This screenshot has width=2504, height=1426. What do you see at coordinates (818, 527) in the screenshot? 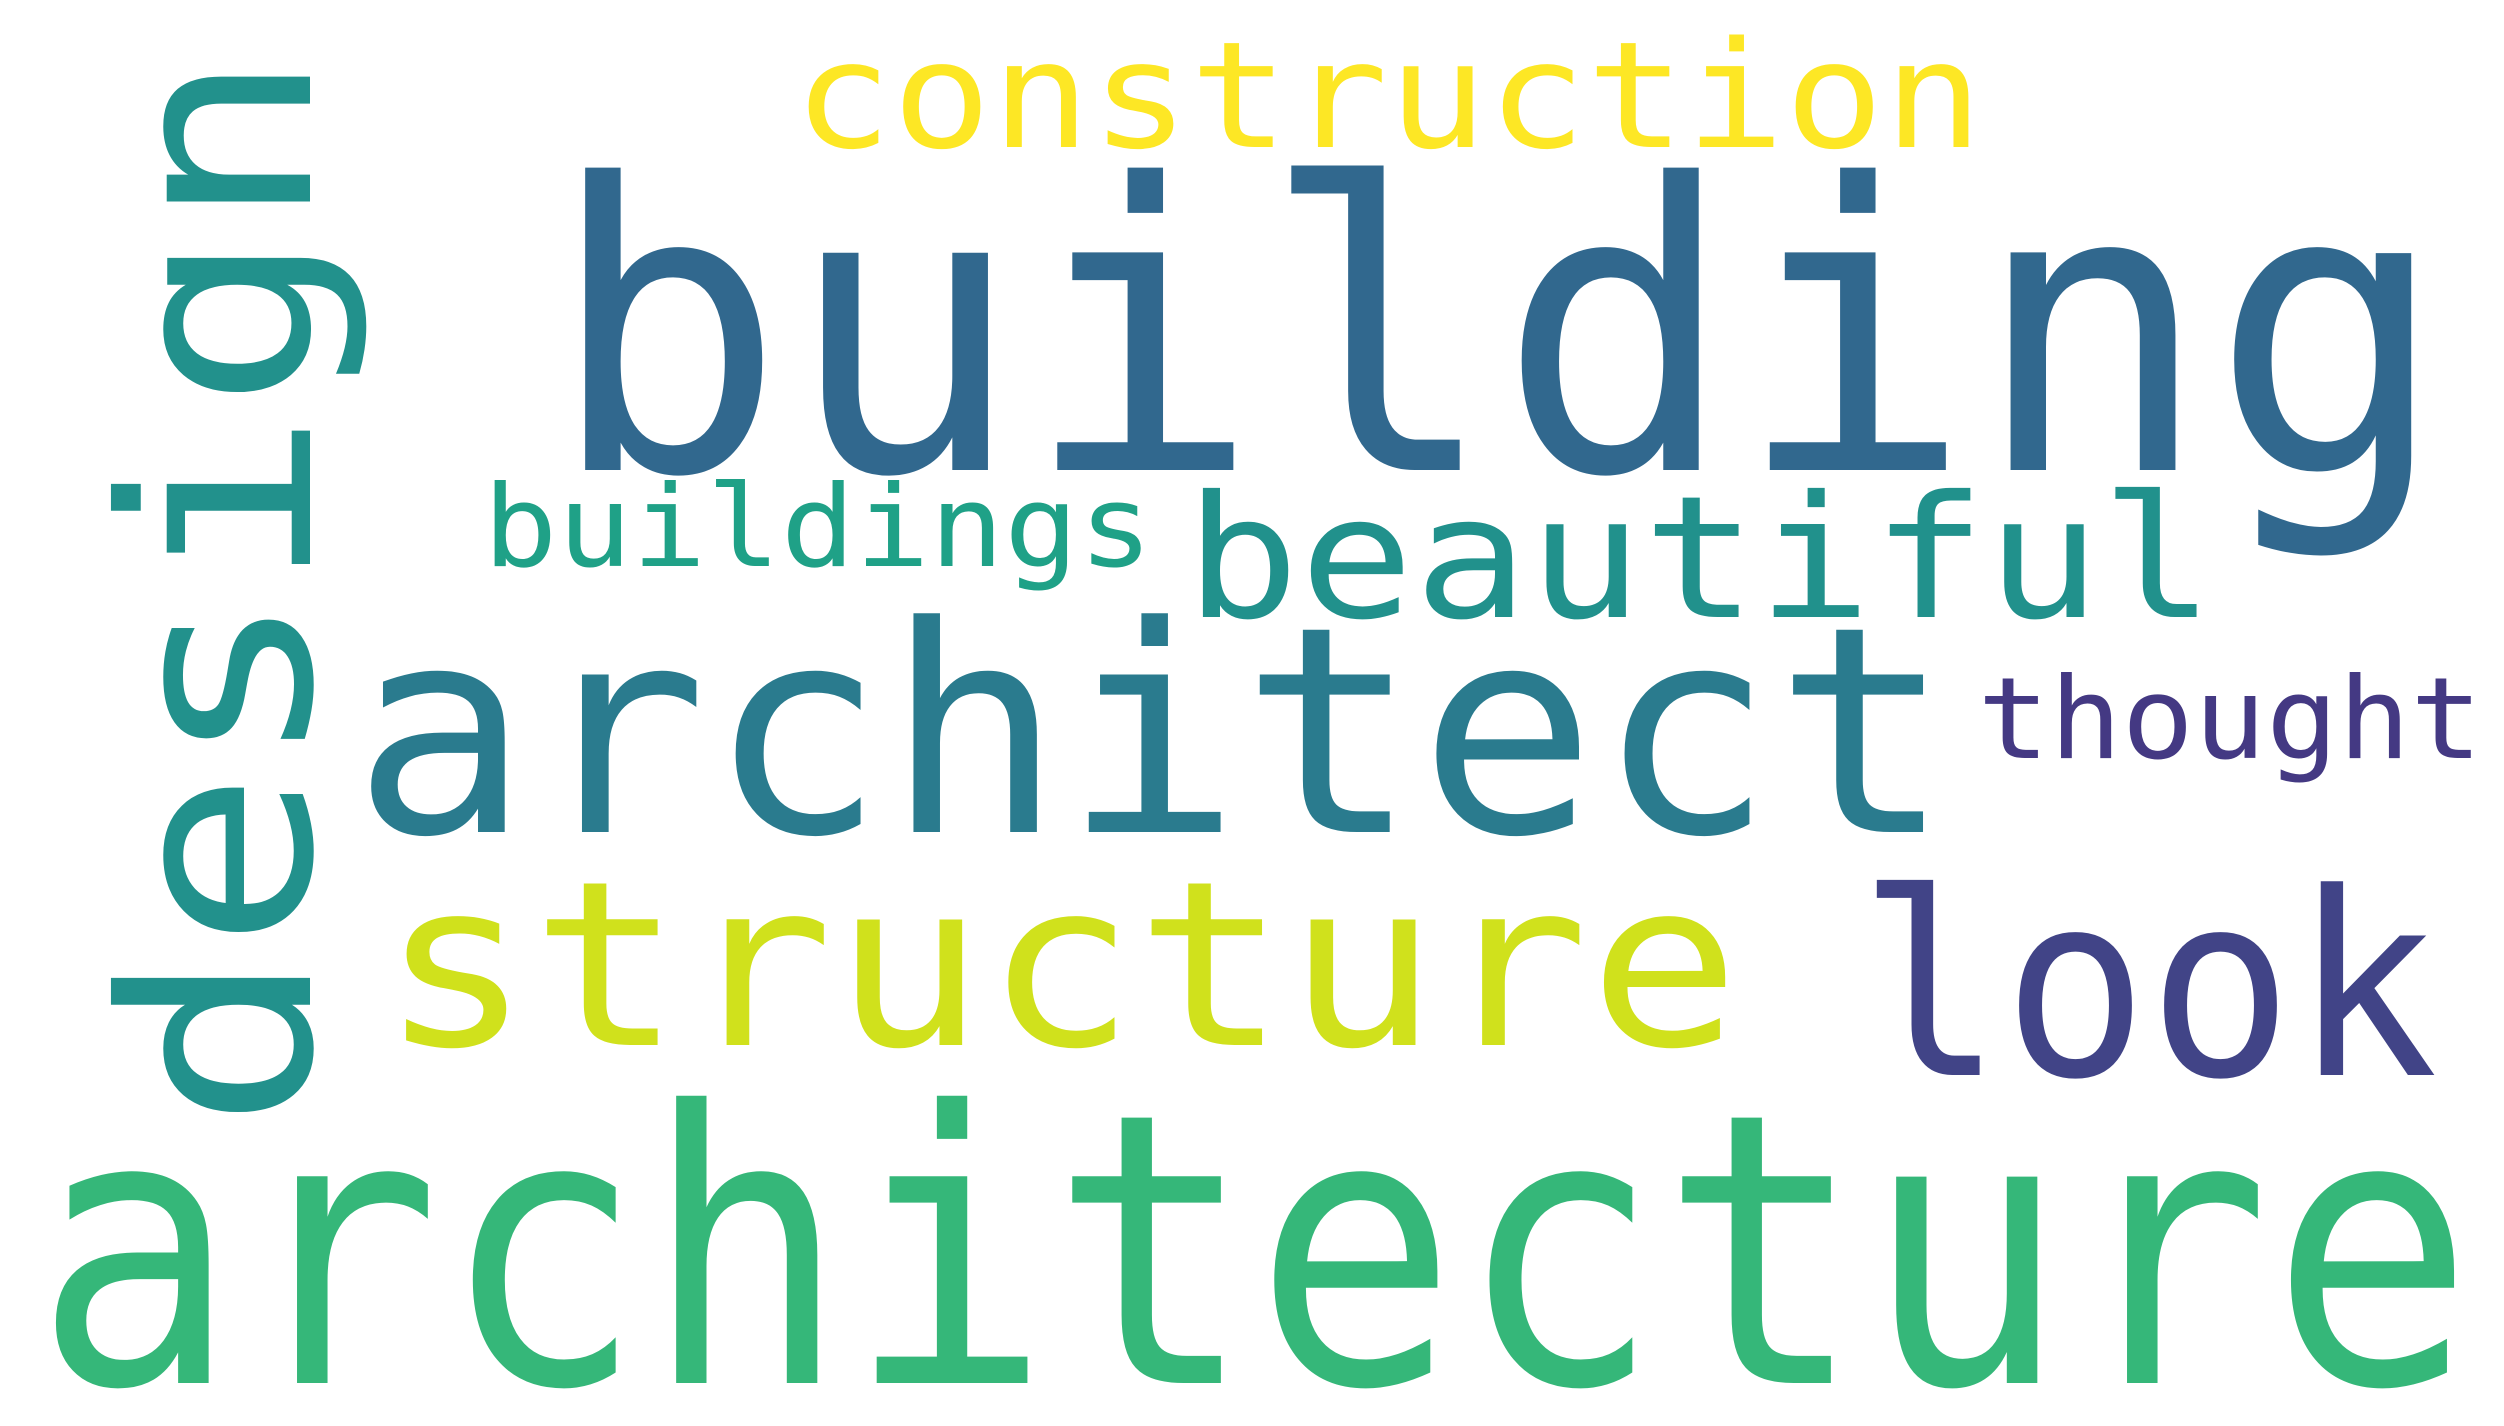
I see `word-buildings: buildings` at bounding box center [818, 527].